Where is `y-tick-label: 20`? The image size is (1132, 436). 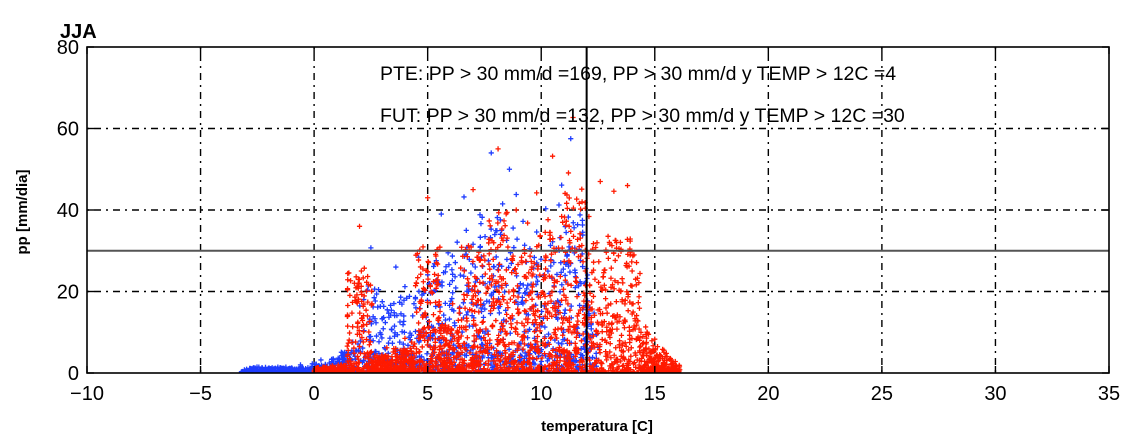 y-tick-label: 20 is located at coordinates (68, 293).